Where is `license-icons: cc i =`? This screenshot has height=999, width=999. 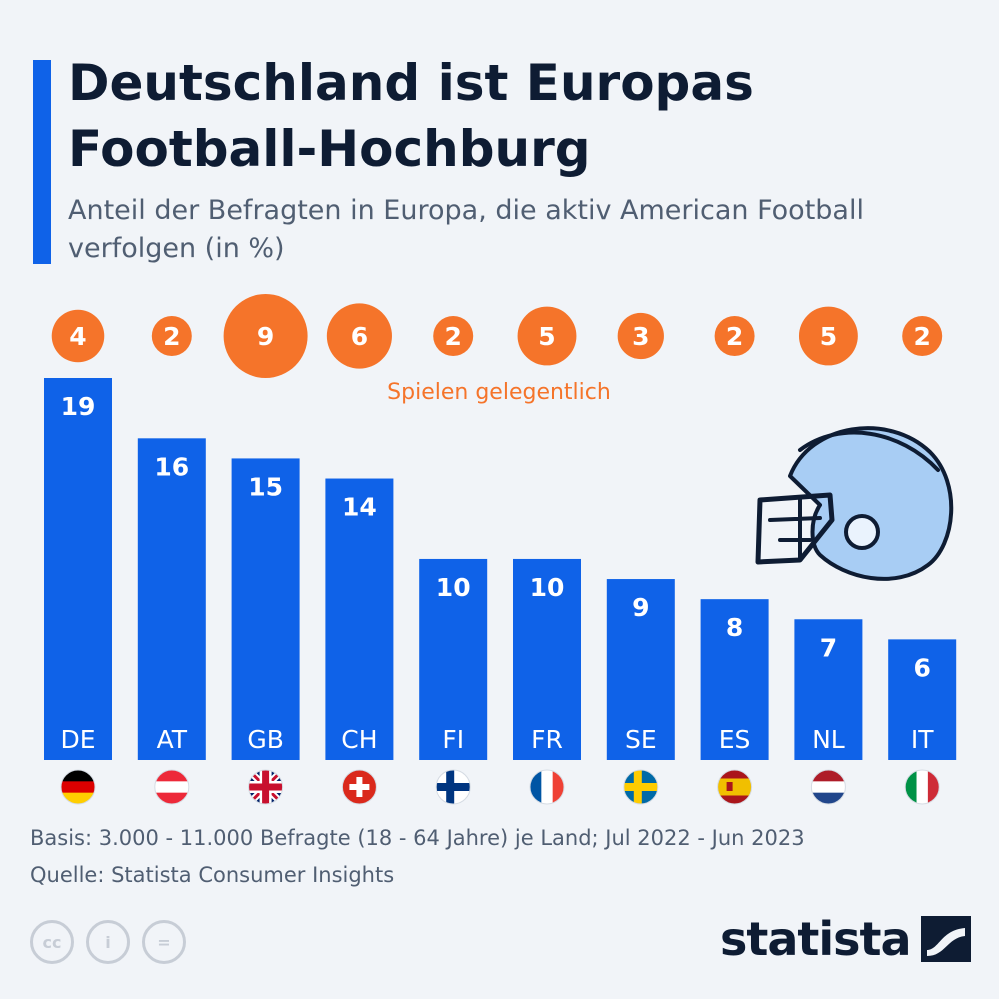
license-icons: cc i = is located at coordinates (108, 942).